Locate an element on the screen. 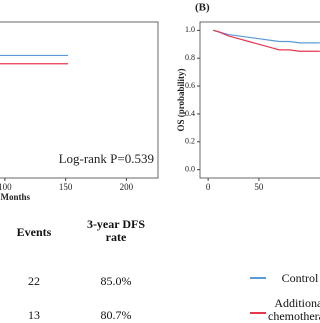 This screenshot has width=320, height=323. y-tick-label: 0.2 is located at coordinates (190, 141).